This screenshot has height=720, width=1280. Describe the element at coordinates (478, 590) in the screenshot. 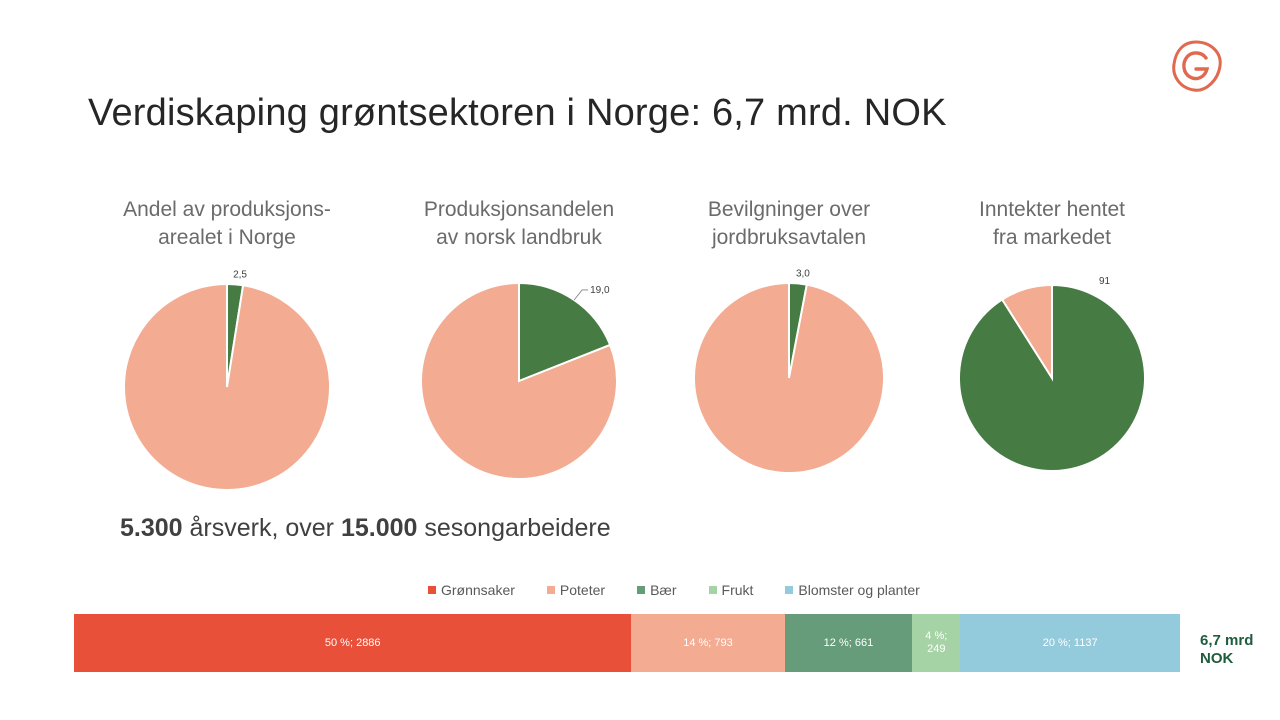

I see `legend-label: Grønnsaker` at that location.